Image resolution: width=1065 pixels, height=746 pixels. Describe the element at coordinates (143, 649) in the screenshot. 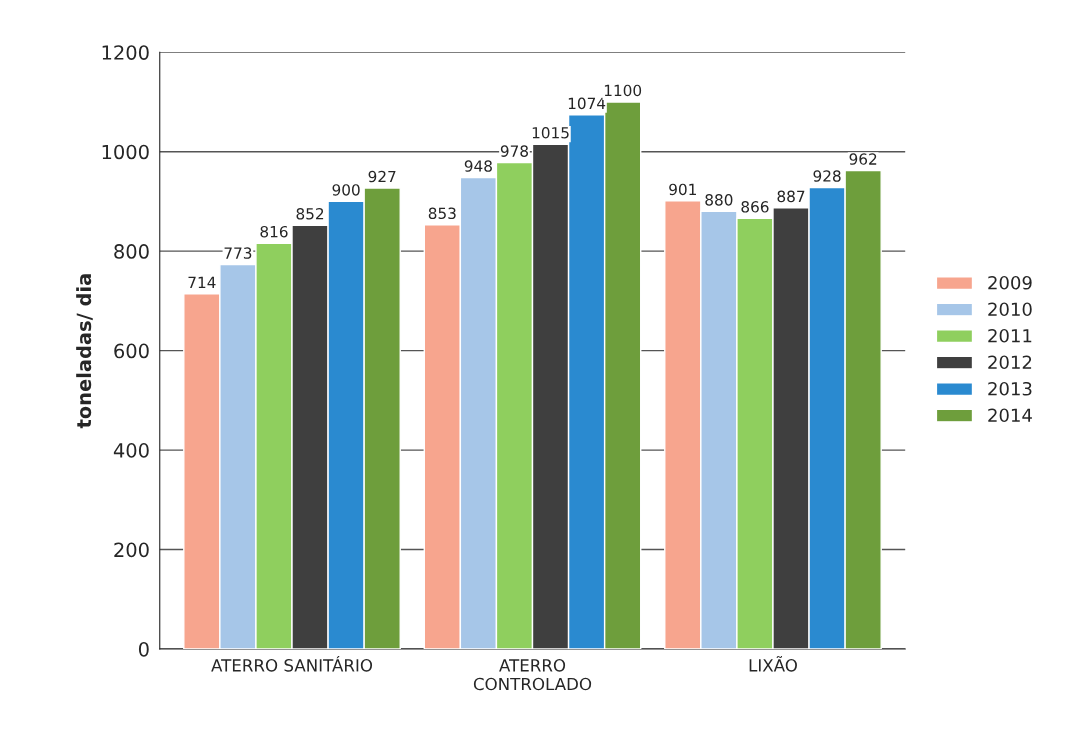

I see `y-tick-label: 0` at that location.